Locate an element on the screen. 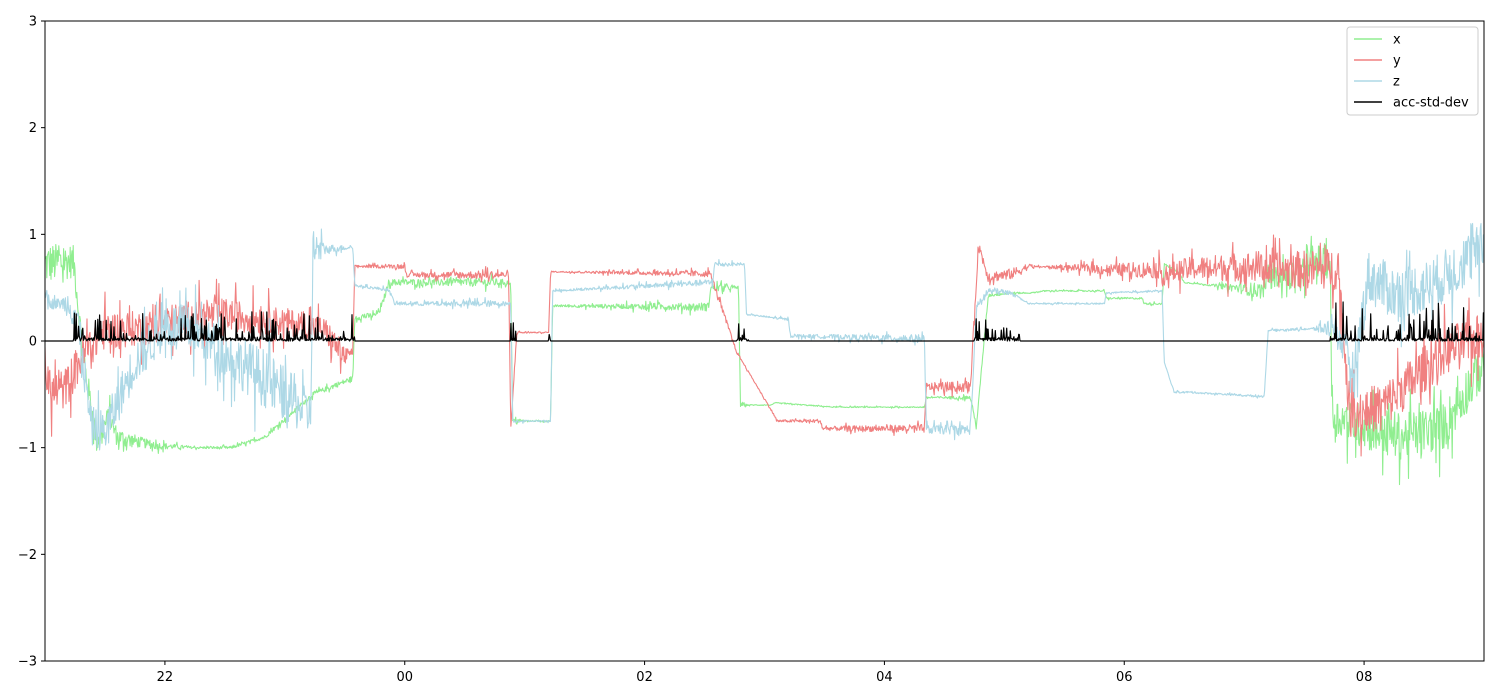 The height and width of the screenshot is (700, 1500). legend-label-y: y is located at coordinates (1397, 61).